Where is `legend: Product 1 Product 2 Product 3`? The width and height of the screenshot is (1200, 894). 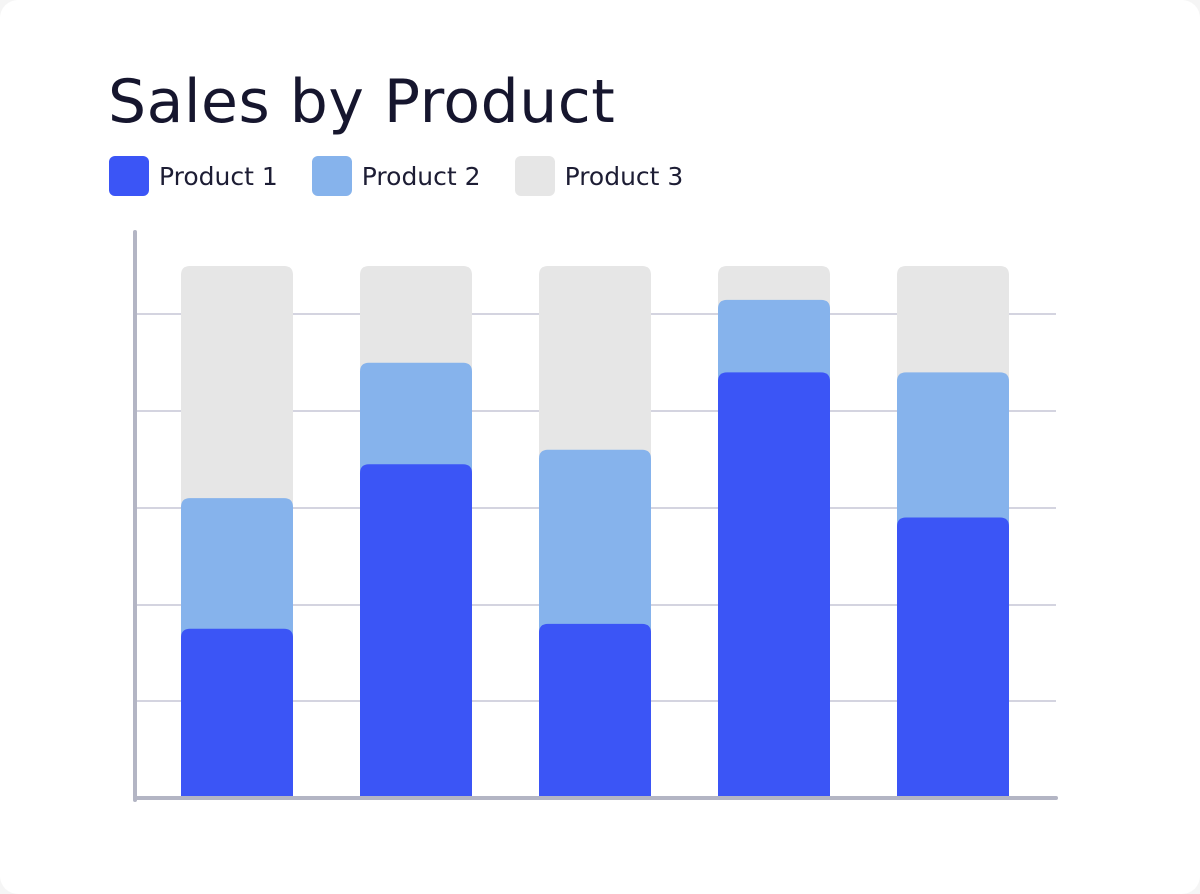
legend: Product 1 Product 2 Product 3 is located at coordinates (413, 176).